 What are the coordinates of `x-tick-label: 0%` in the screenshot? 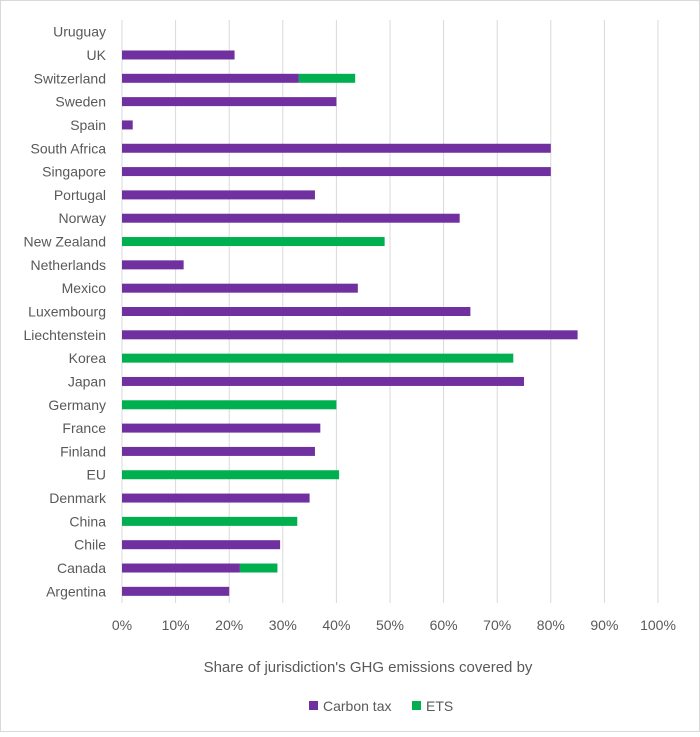 It's located at (122, 625).